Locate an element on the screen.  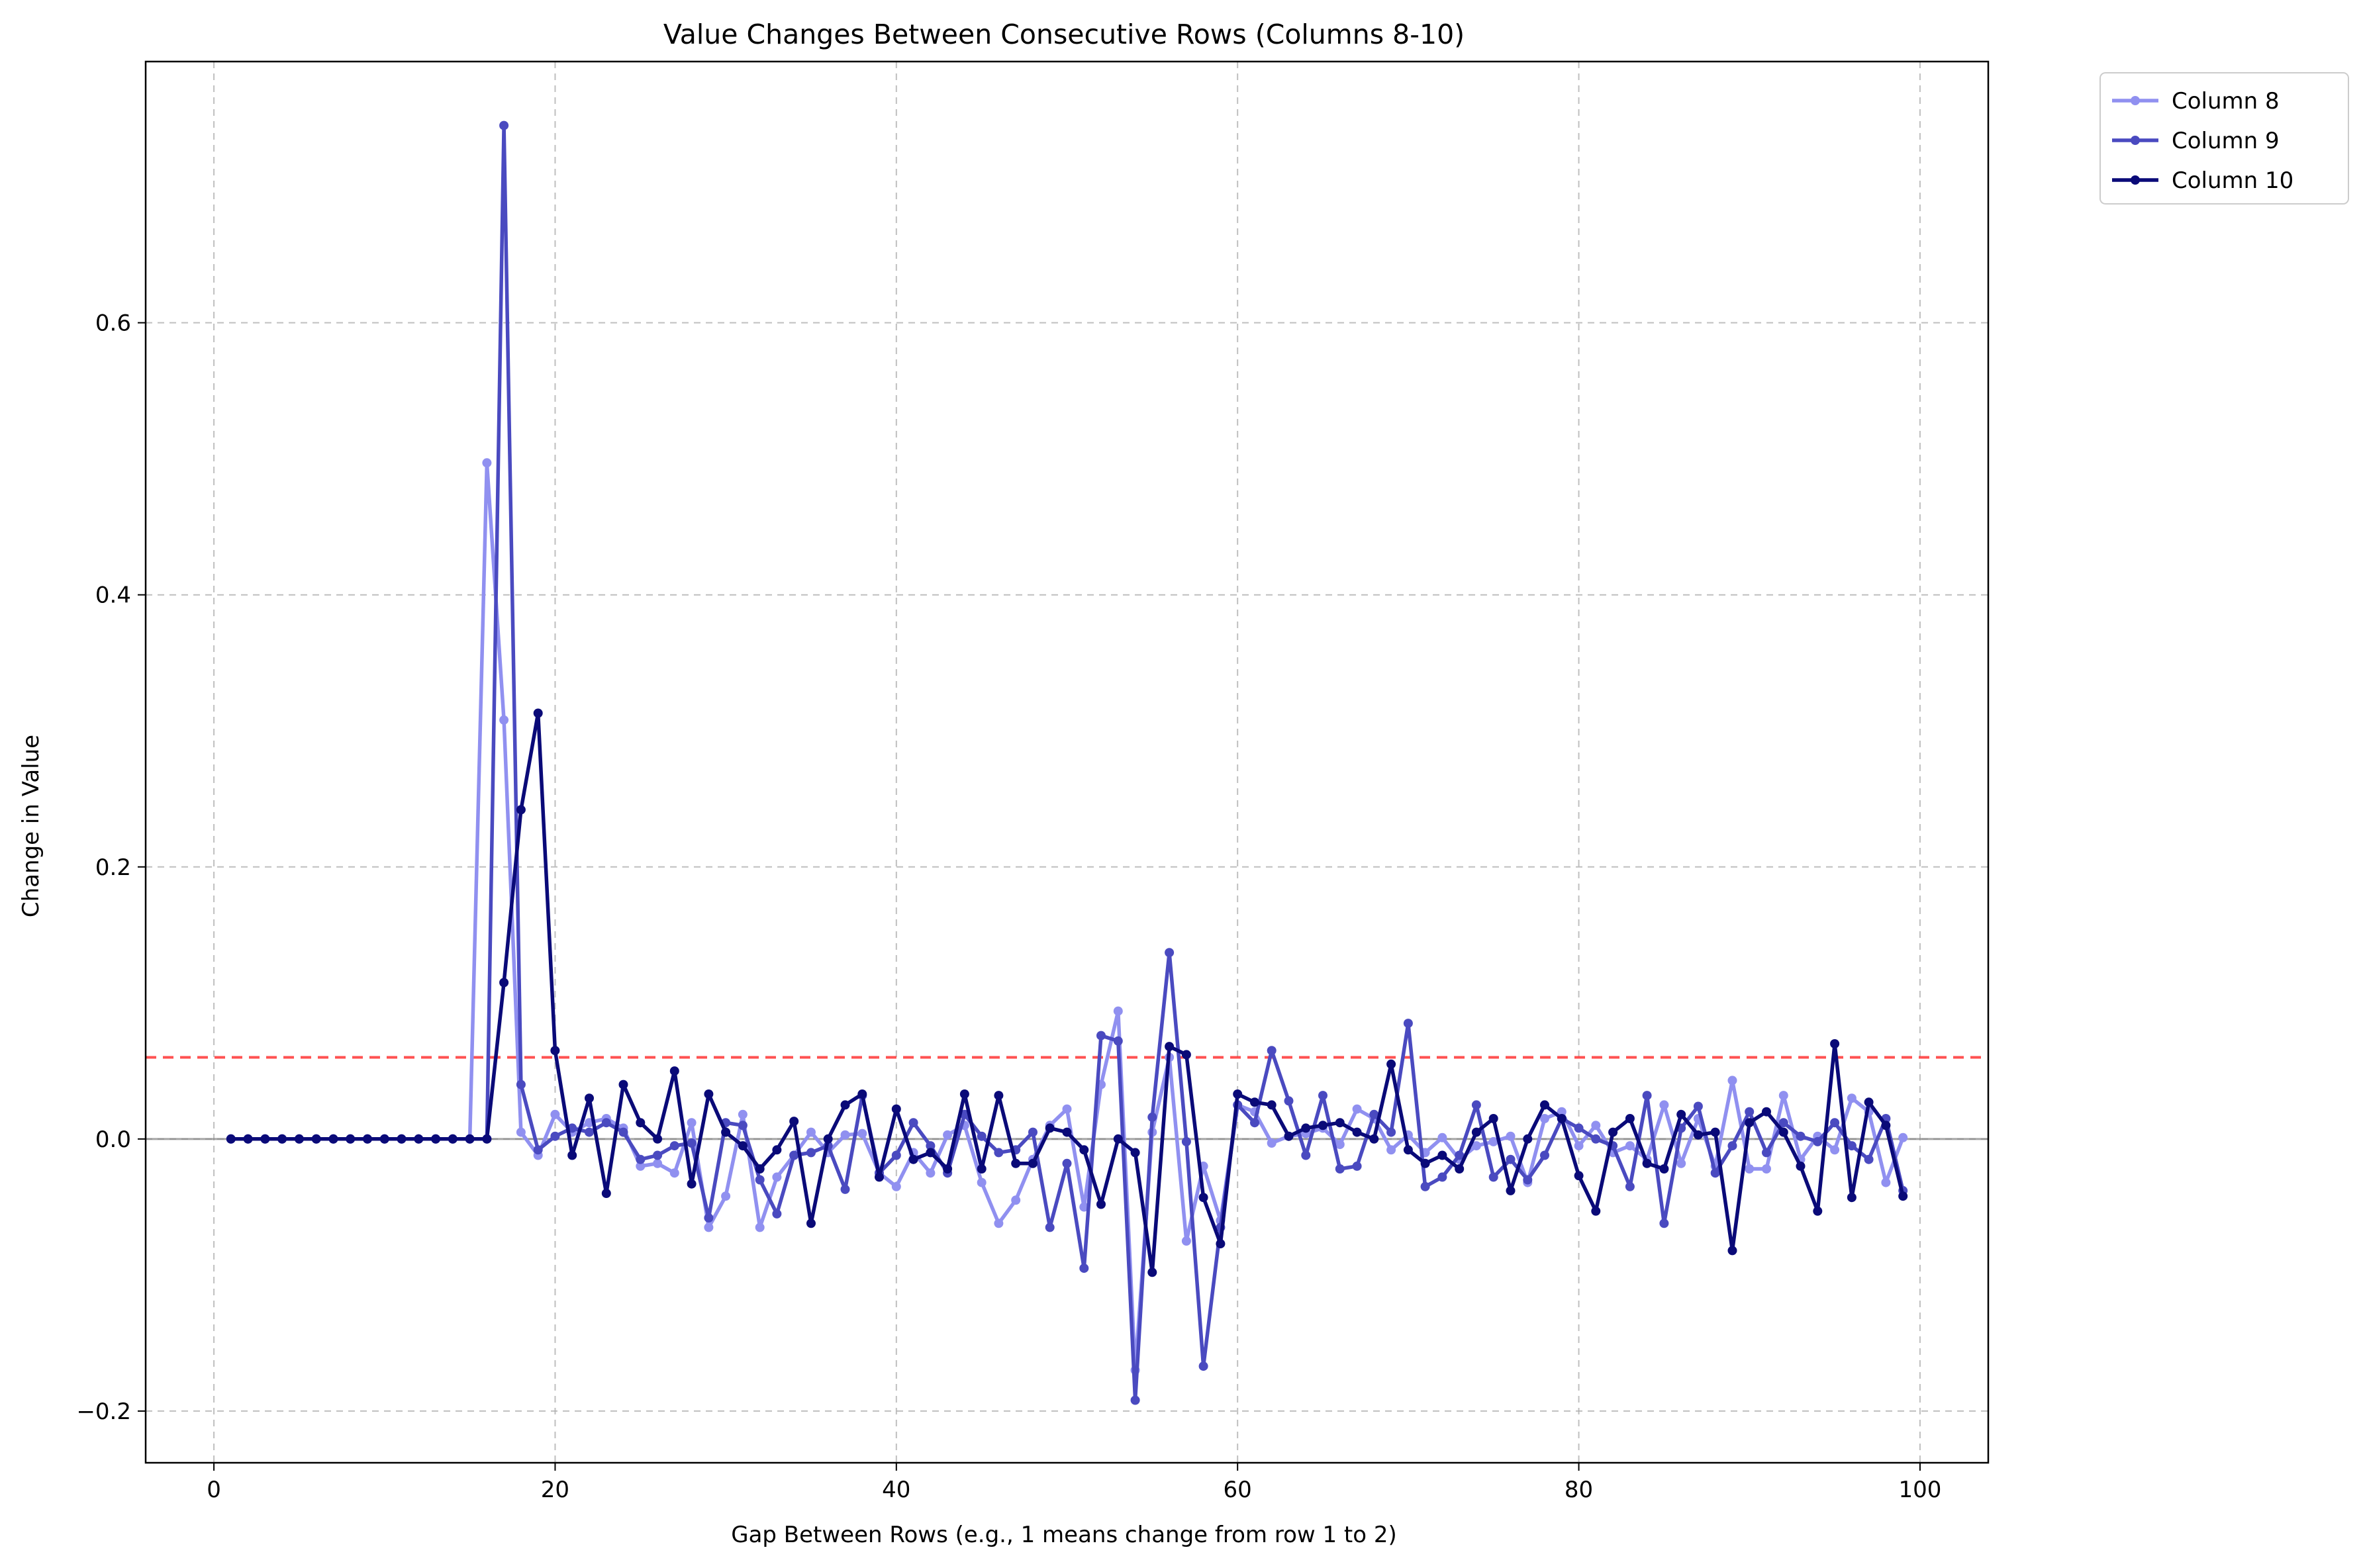
y-tick-label: 0.0 is located at coordinates (113, 1140).